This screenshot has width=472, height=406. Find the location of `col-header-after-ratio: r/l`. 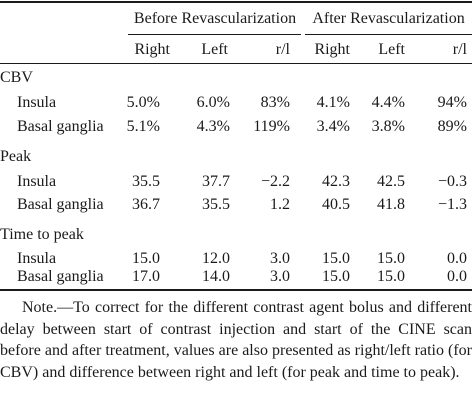

col-header-after-ratio: r/l is located at coordinates (459, 49).